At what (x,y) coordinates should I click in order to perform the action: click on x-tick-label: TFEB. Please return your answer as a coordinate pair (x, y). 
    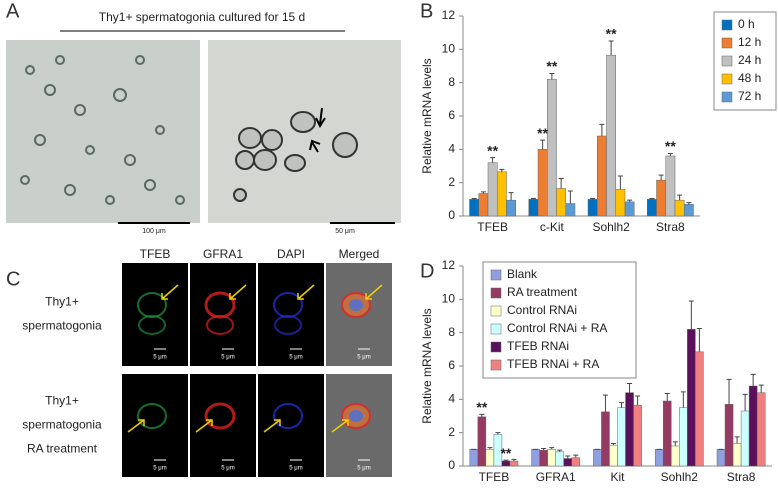
    Looking at the image, I should click on (494, 477).